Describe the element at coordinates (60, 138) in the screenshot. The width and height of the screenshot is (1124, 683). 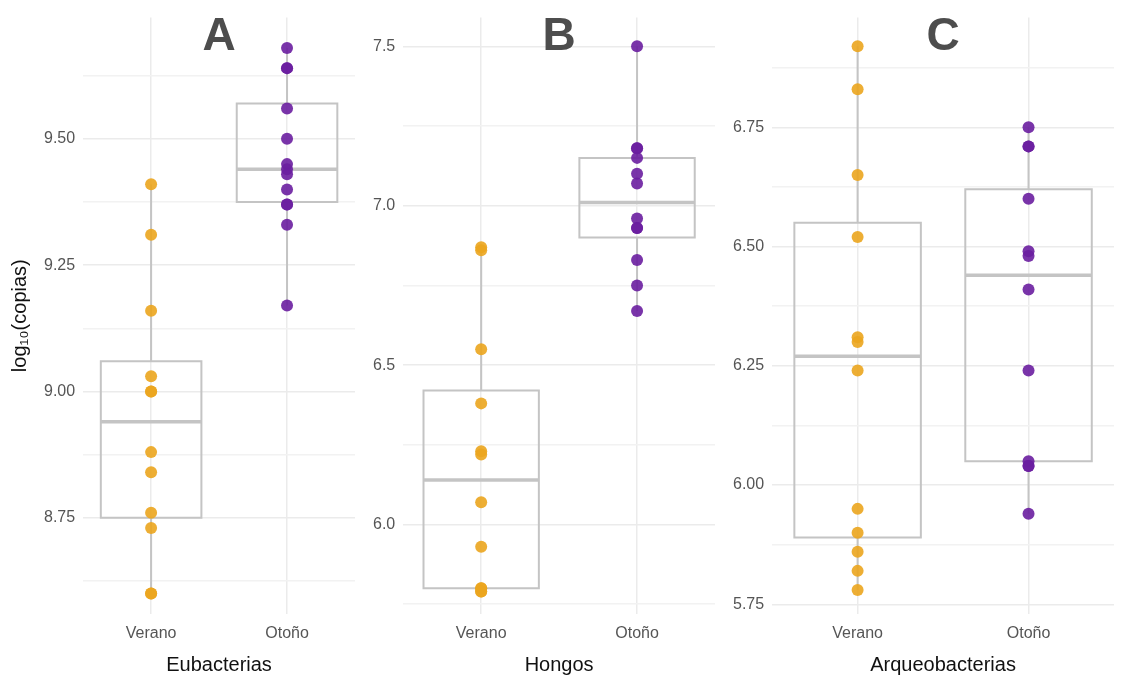
I see `y-tick-label: 9.50` at that location.